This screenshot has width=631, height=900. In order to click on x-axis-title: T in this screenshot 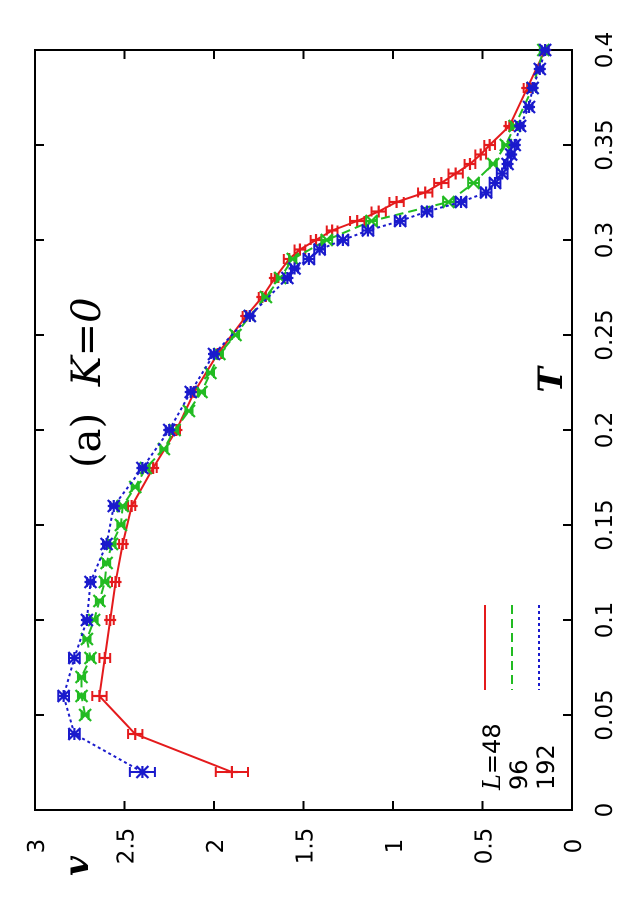, I will do `click(551, 379)`.